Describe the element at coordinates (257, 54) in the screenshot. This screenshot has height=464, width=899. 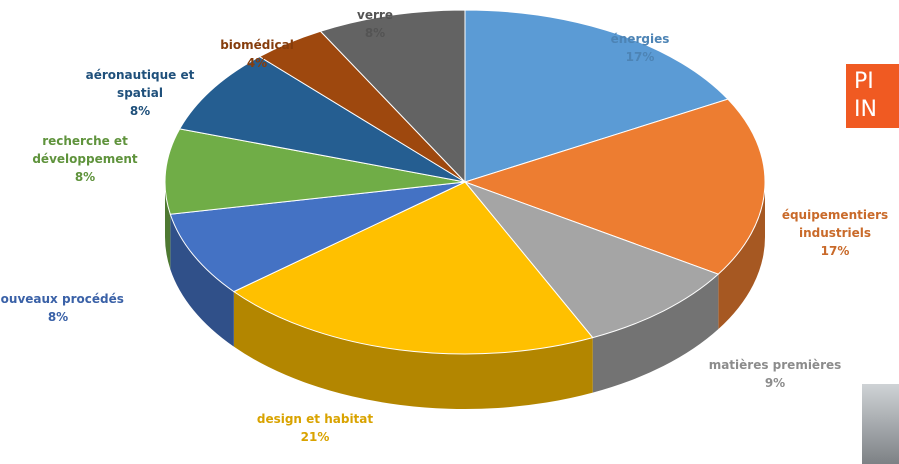
I see `data-label: biomédical 4%` at that location.